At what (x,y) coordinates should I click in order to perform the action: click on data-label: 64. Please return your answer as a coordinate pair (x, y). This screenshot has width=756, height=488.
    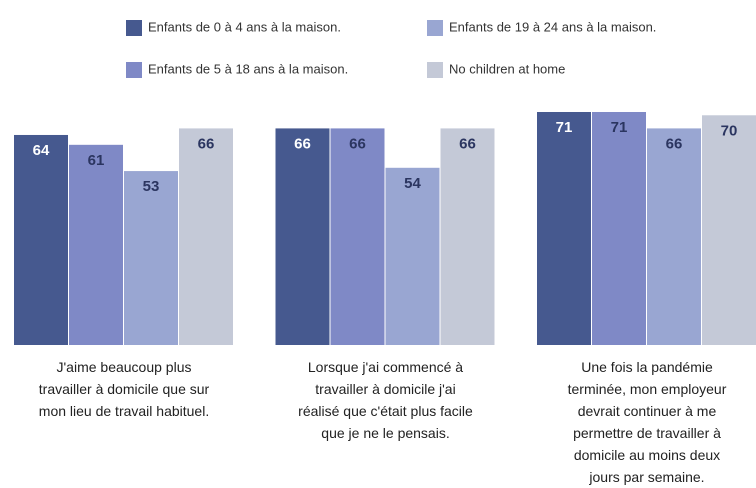
    Looking at the image, I should click on (41, 150).